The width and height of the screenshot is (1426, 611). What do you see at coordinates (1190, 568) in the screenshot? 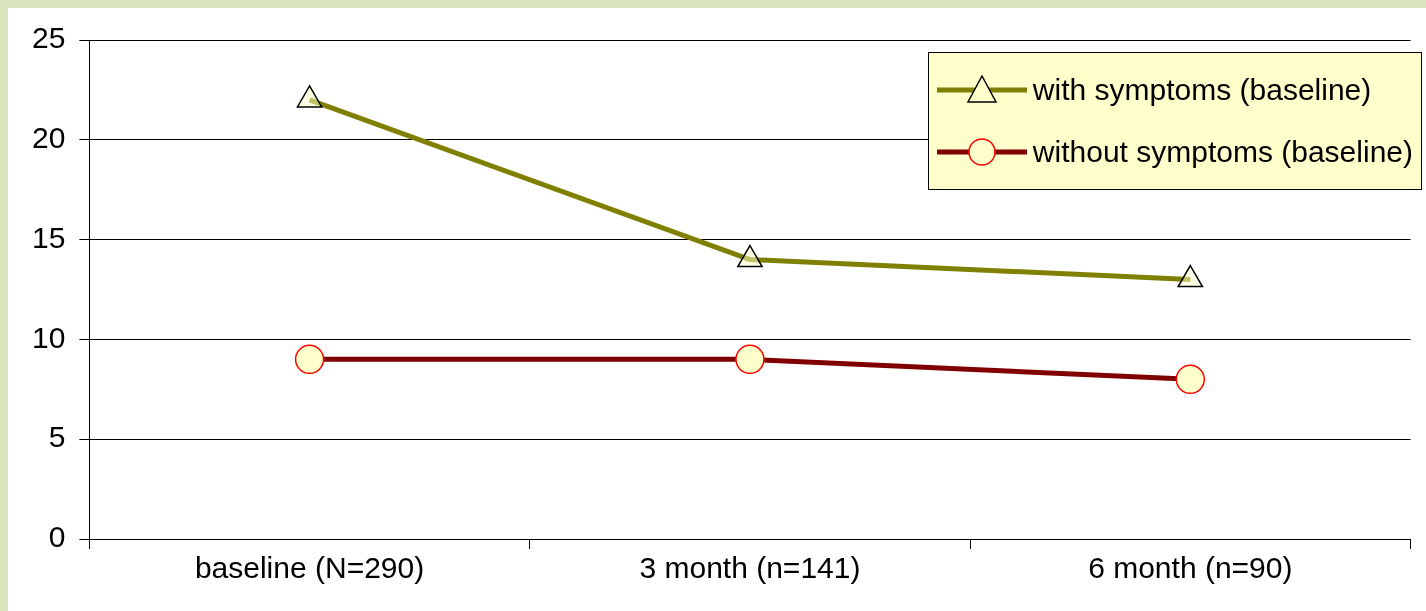
I see `x-tick-label: 6 month (n=90)` at bounding box center [1190, 568].